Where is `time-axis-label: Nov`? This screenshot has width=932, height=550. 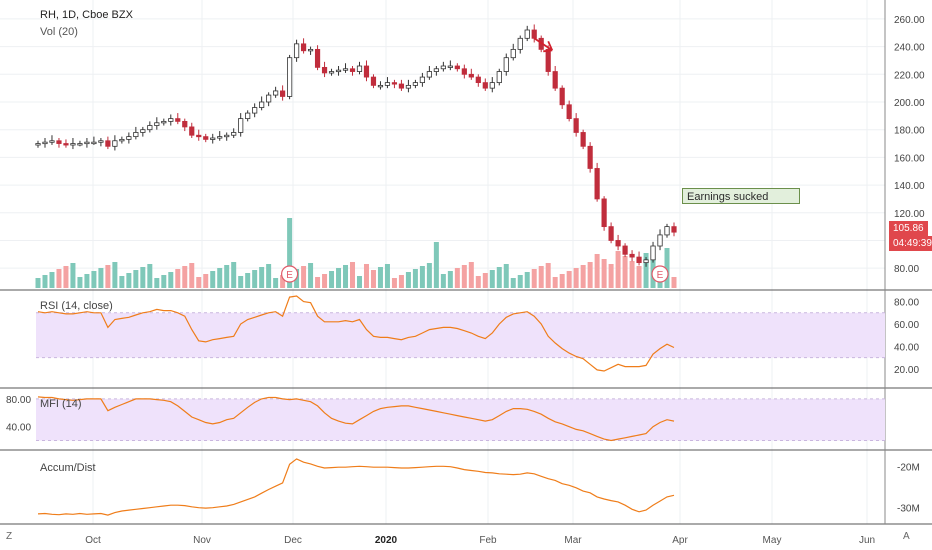 time-axis-label: Nov is located at coordinates (202, 540).